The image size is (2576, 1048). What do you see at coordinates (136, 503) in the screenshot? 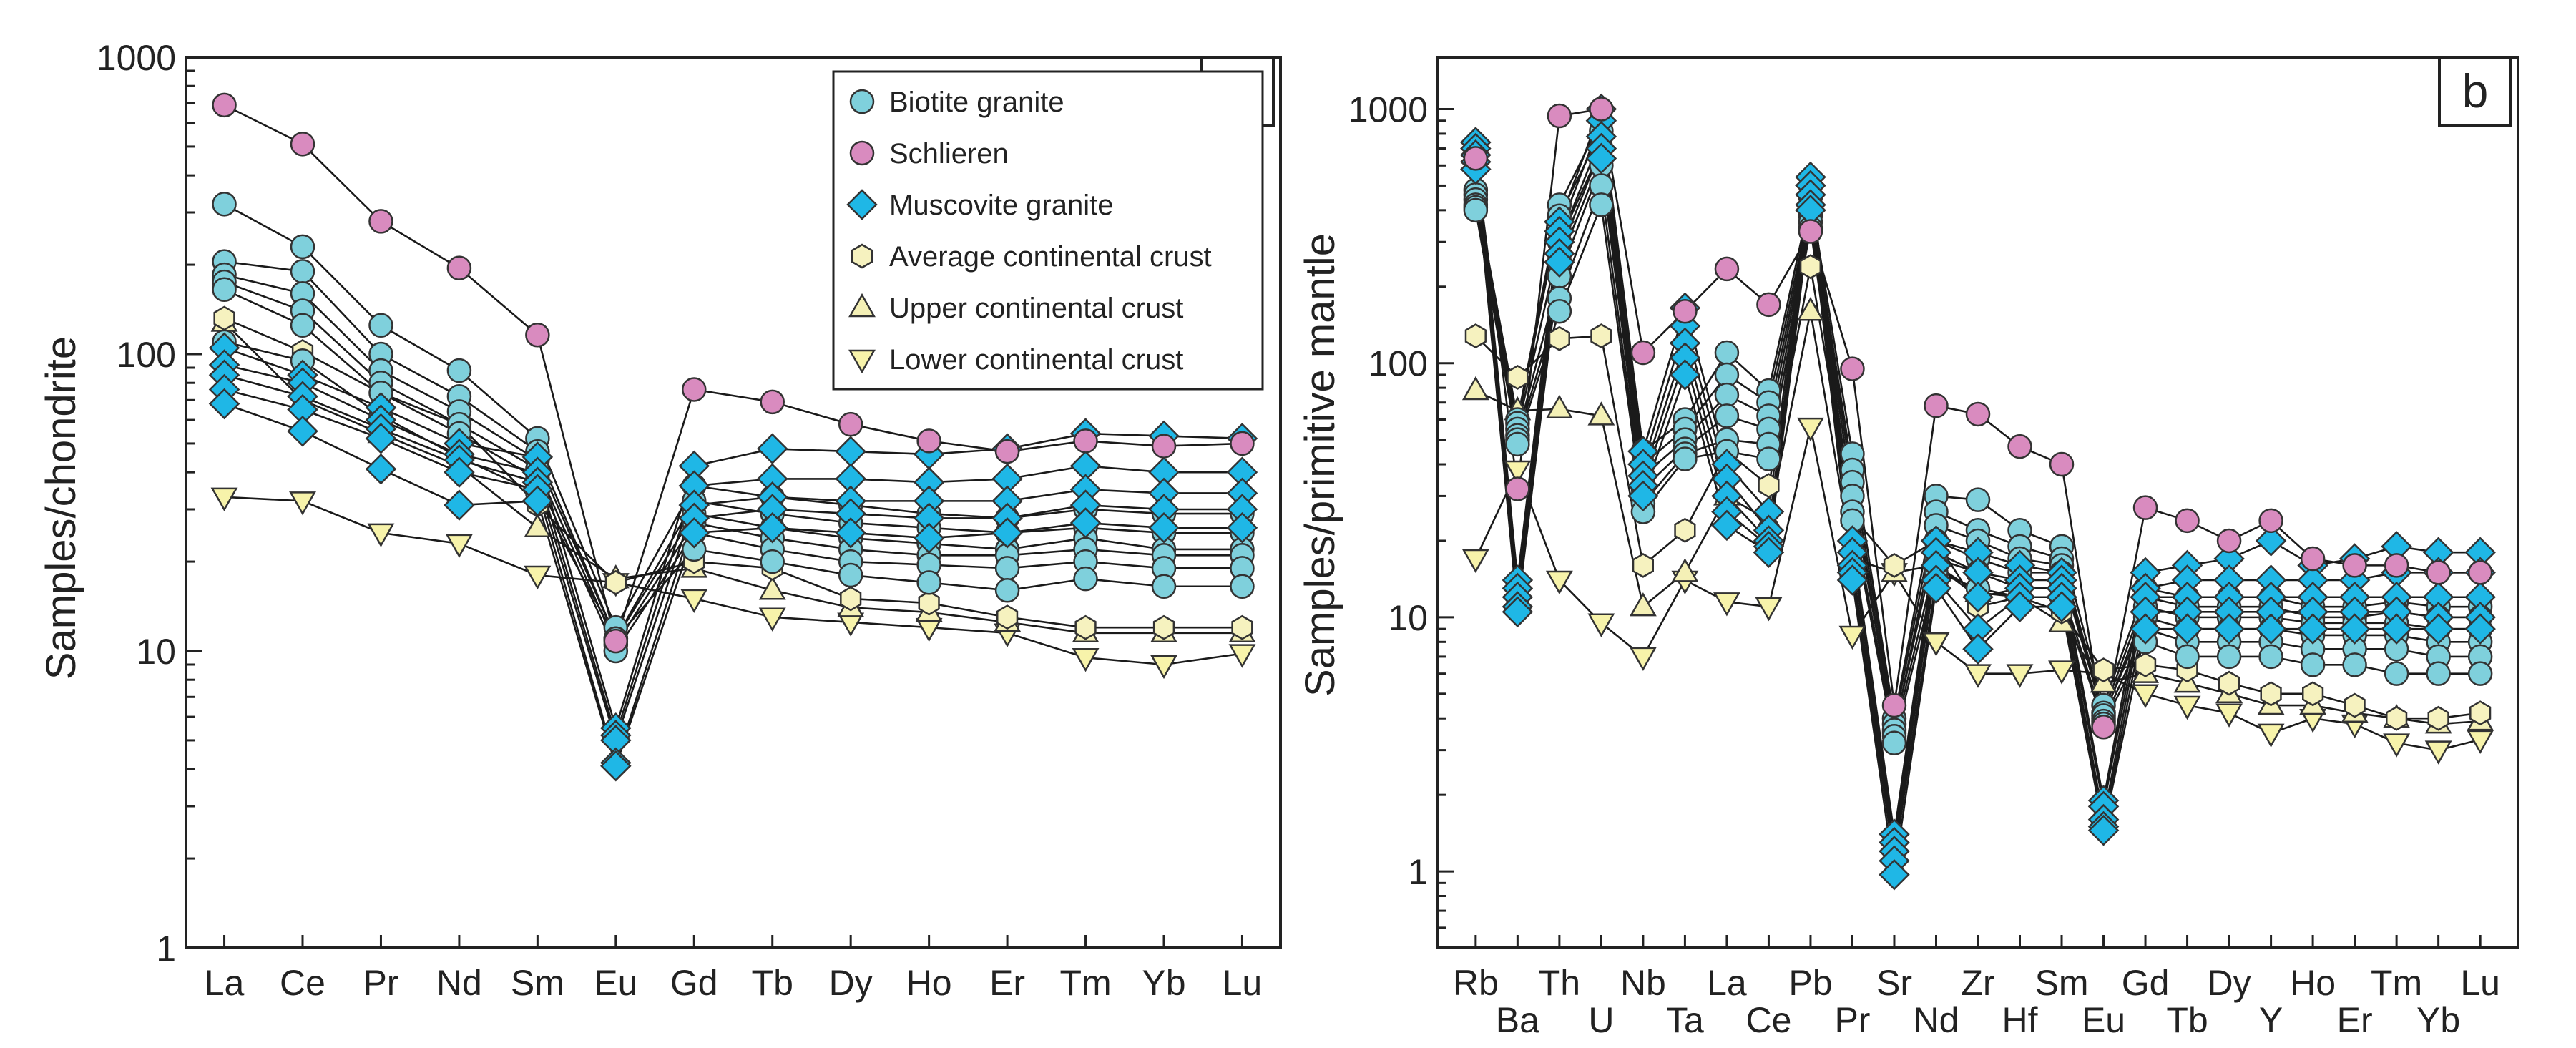
I see `panel-a-y-tick-labels: 1 10 100 1000` at bounding box center [136, 503].